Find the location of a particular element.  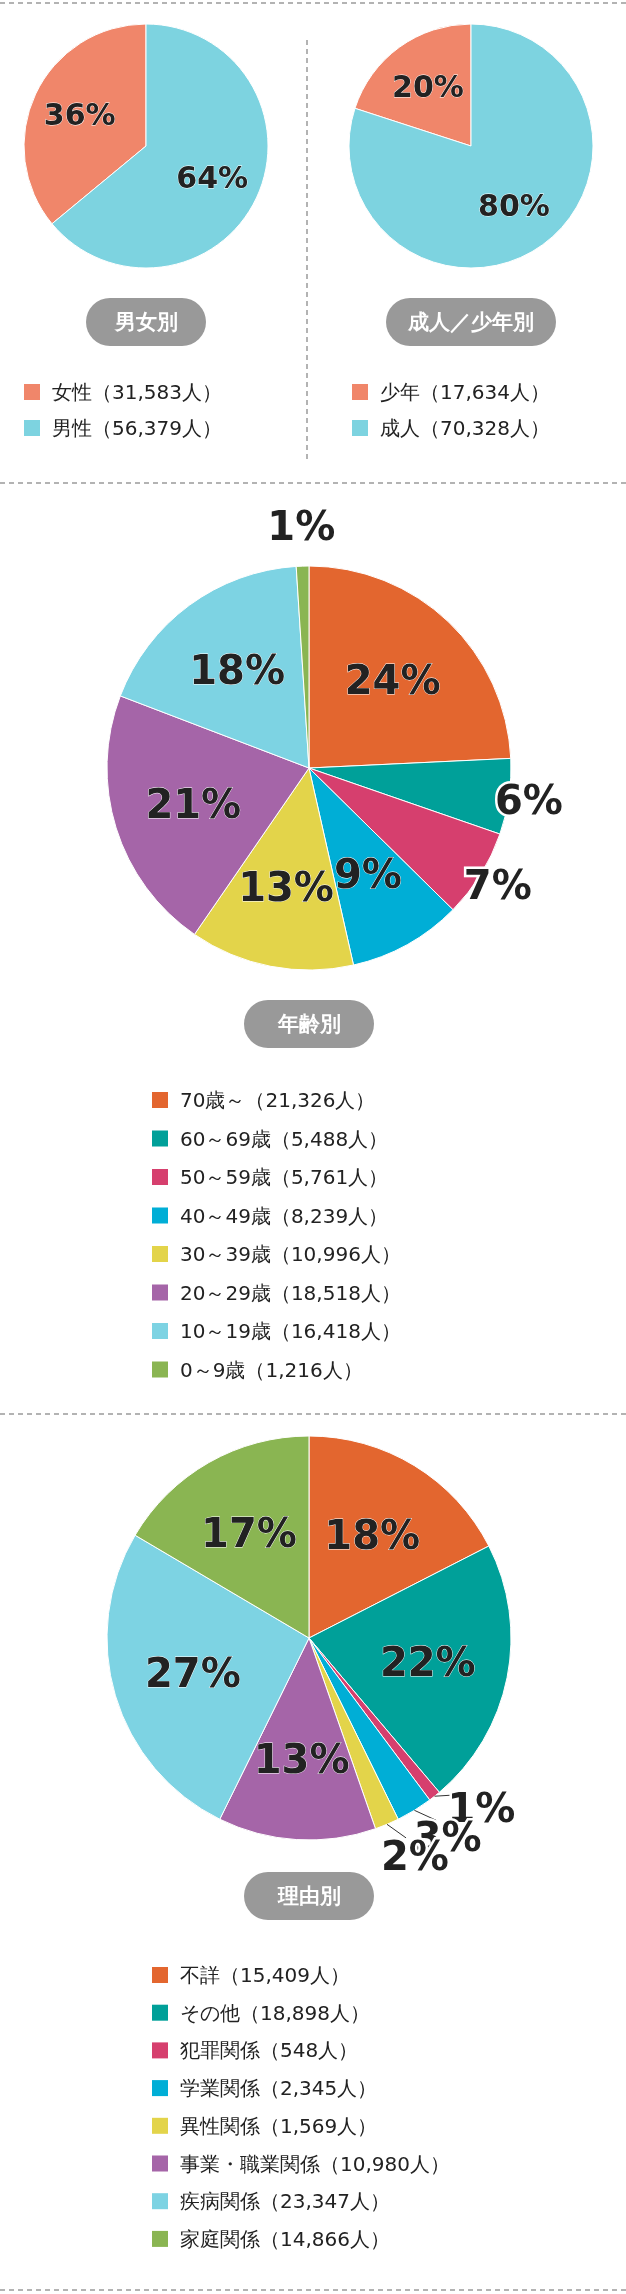

legend-label: 家庭関係（14,866人） is located at coordinates (285, 2238).